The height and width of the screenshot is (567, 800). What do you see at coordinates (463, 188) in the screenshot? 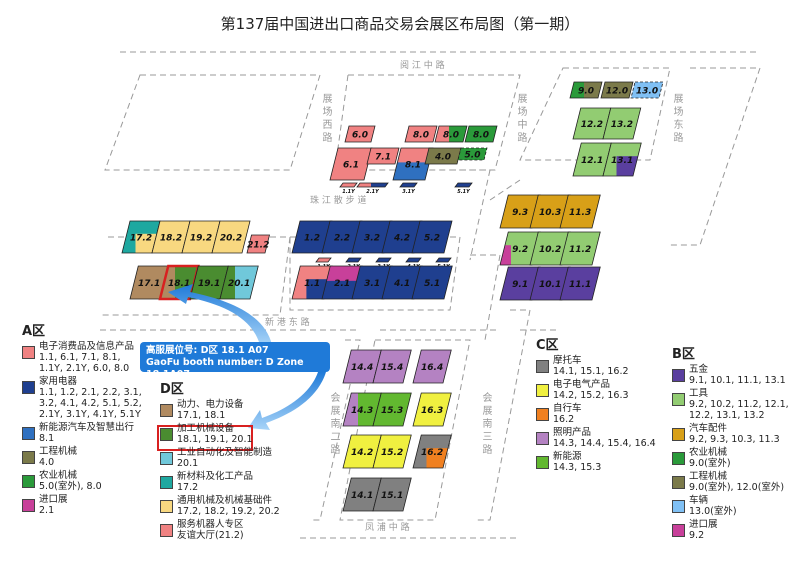
I see `hall-5.1Y: 5.1Y` at bounding box center [463, 188].